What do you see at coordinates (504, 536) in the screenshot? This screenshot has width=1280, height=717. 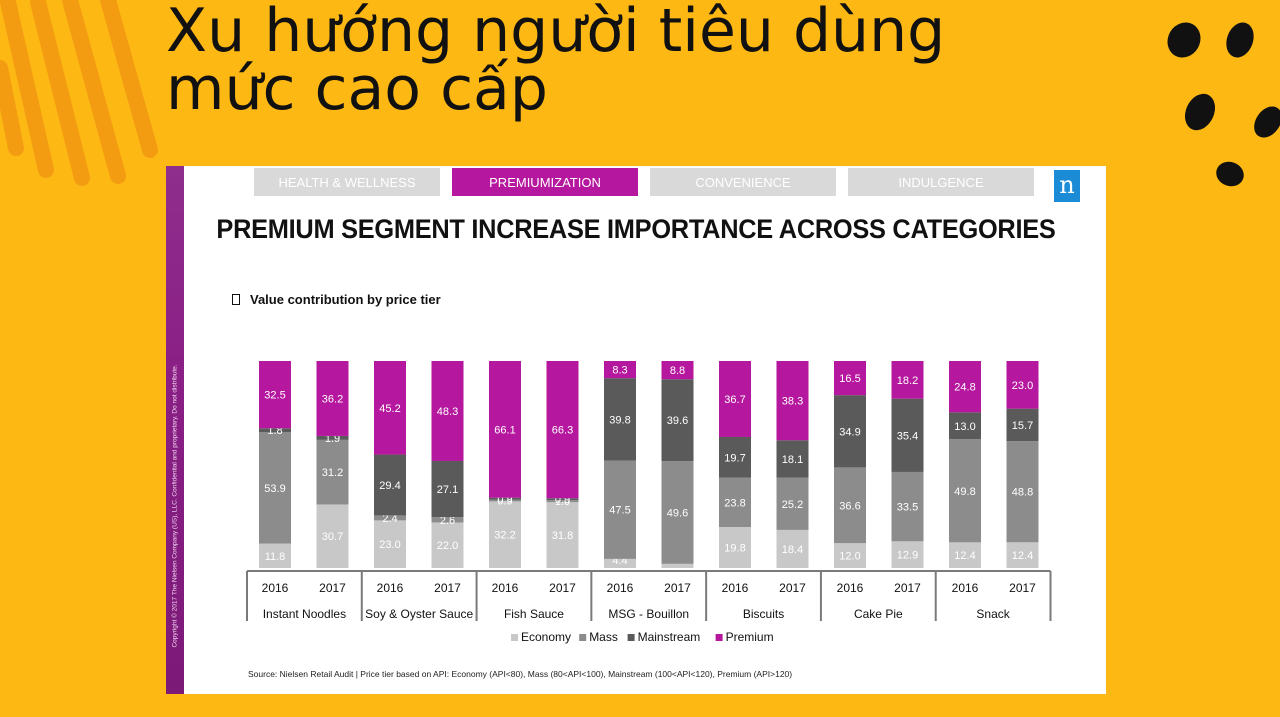 I see `data-label: 32.2` at bounding box center [504, 536].